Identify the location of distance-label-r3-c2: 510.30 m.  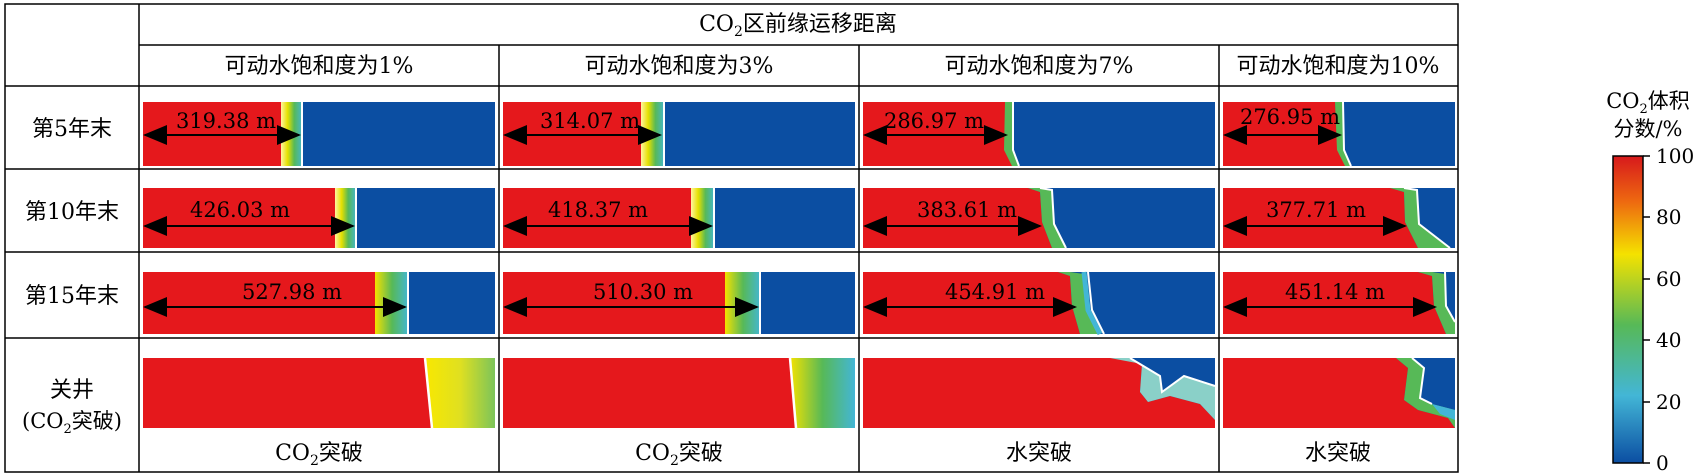
(643, 292).